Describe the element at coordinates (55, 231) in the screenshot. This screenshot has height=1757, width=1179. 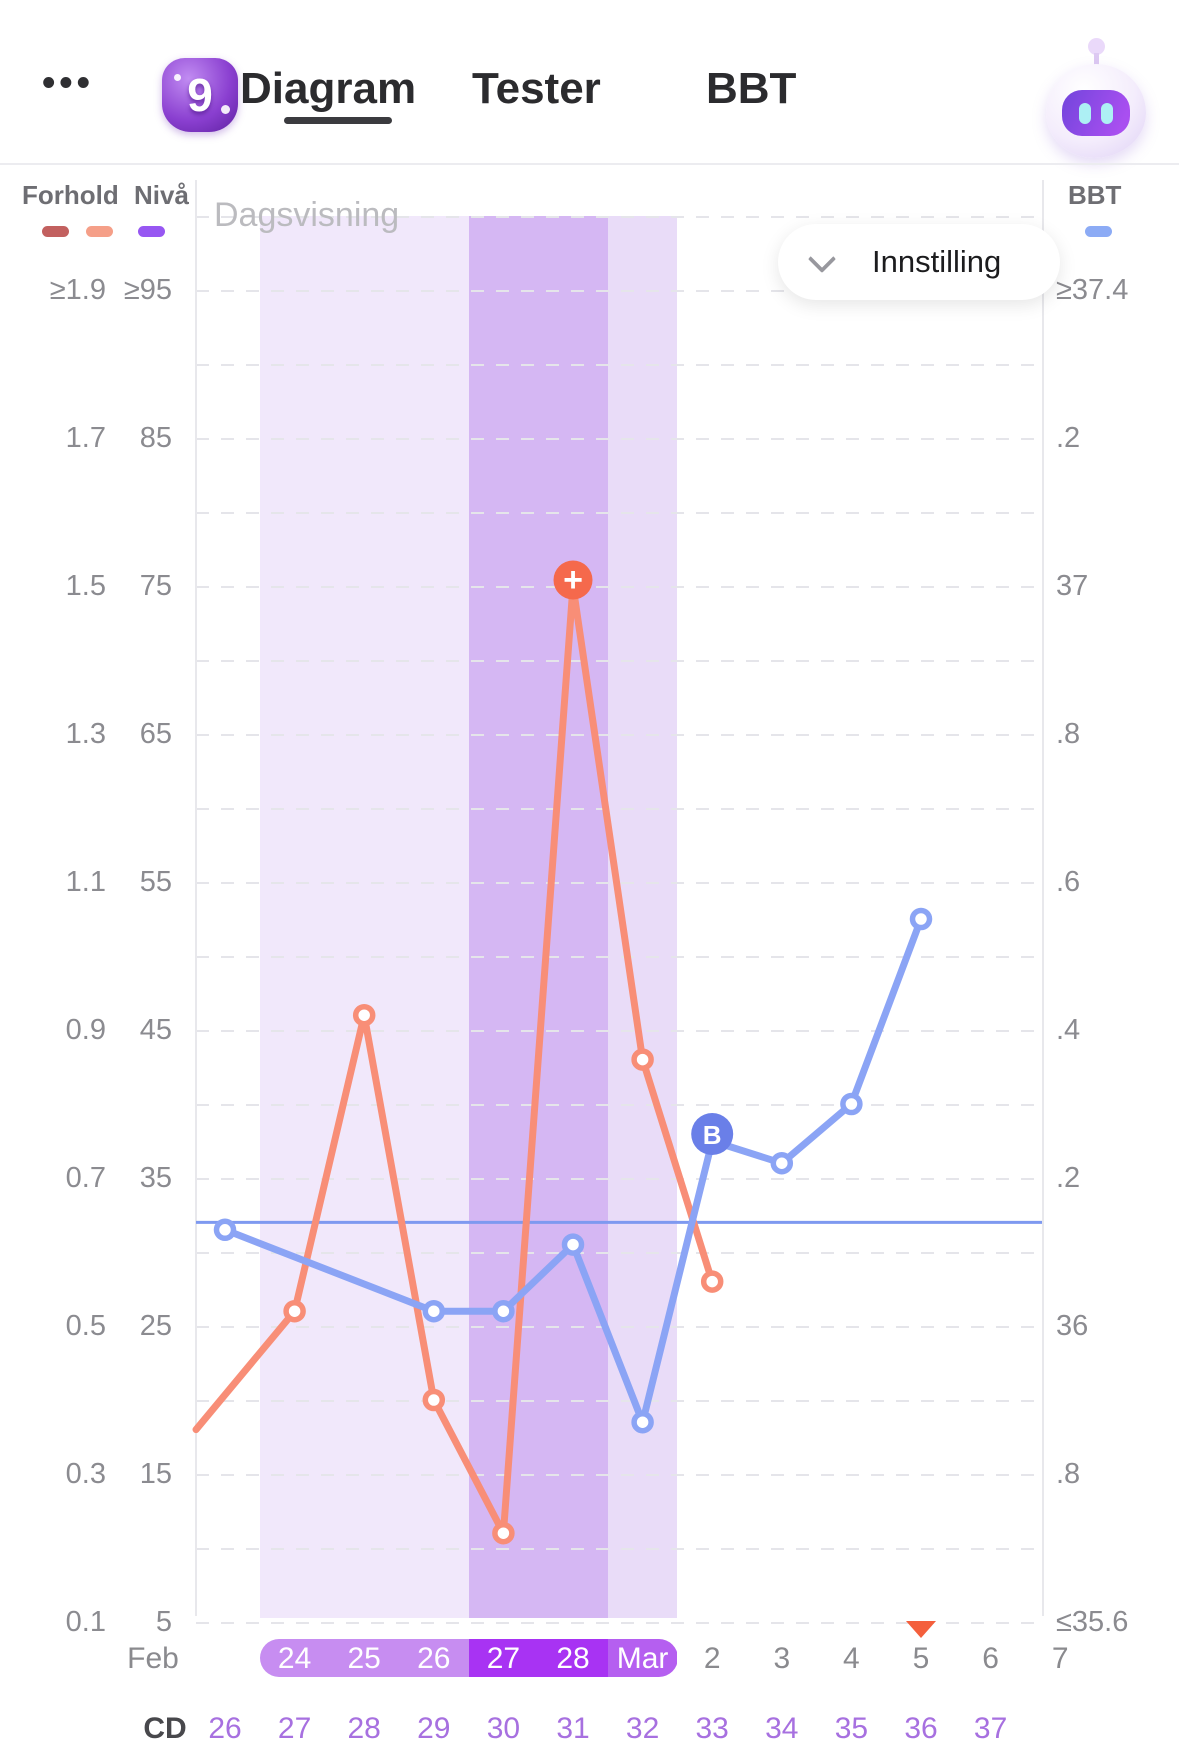
I see `legend-forhold-dark-swatch` at that location.